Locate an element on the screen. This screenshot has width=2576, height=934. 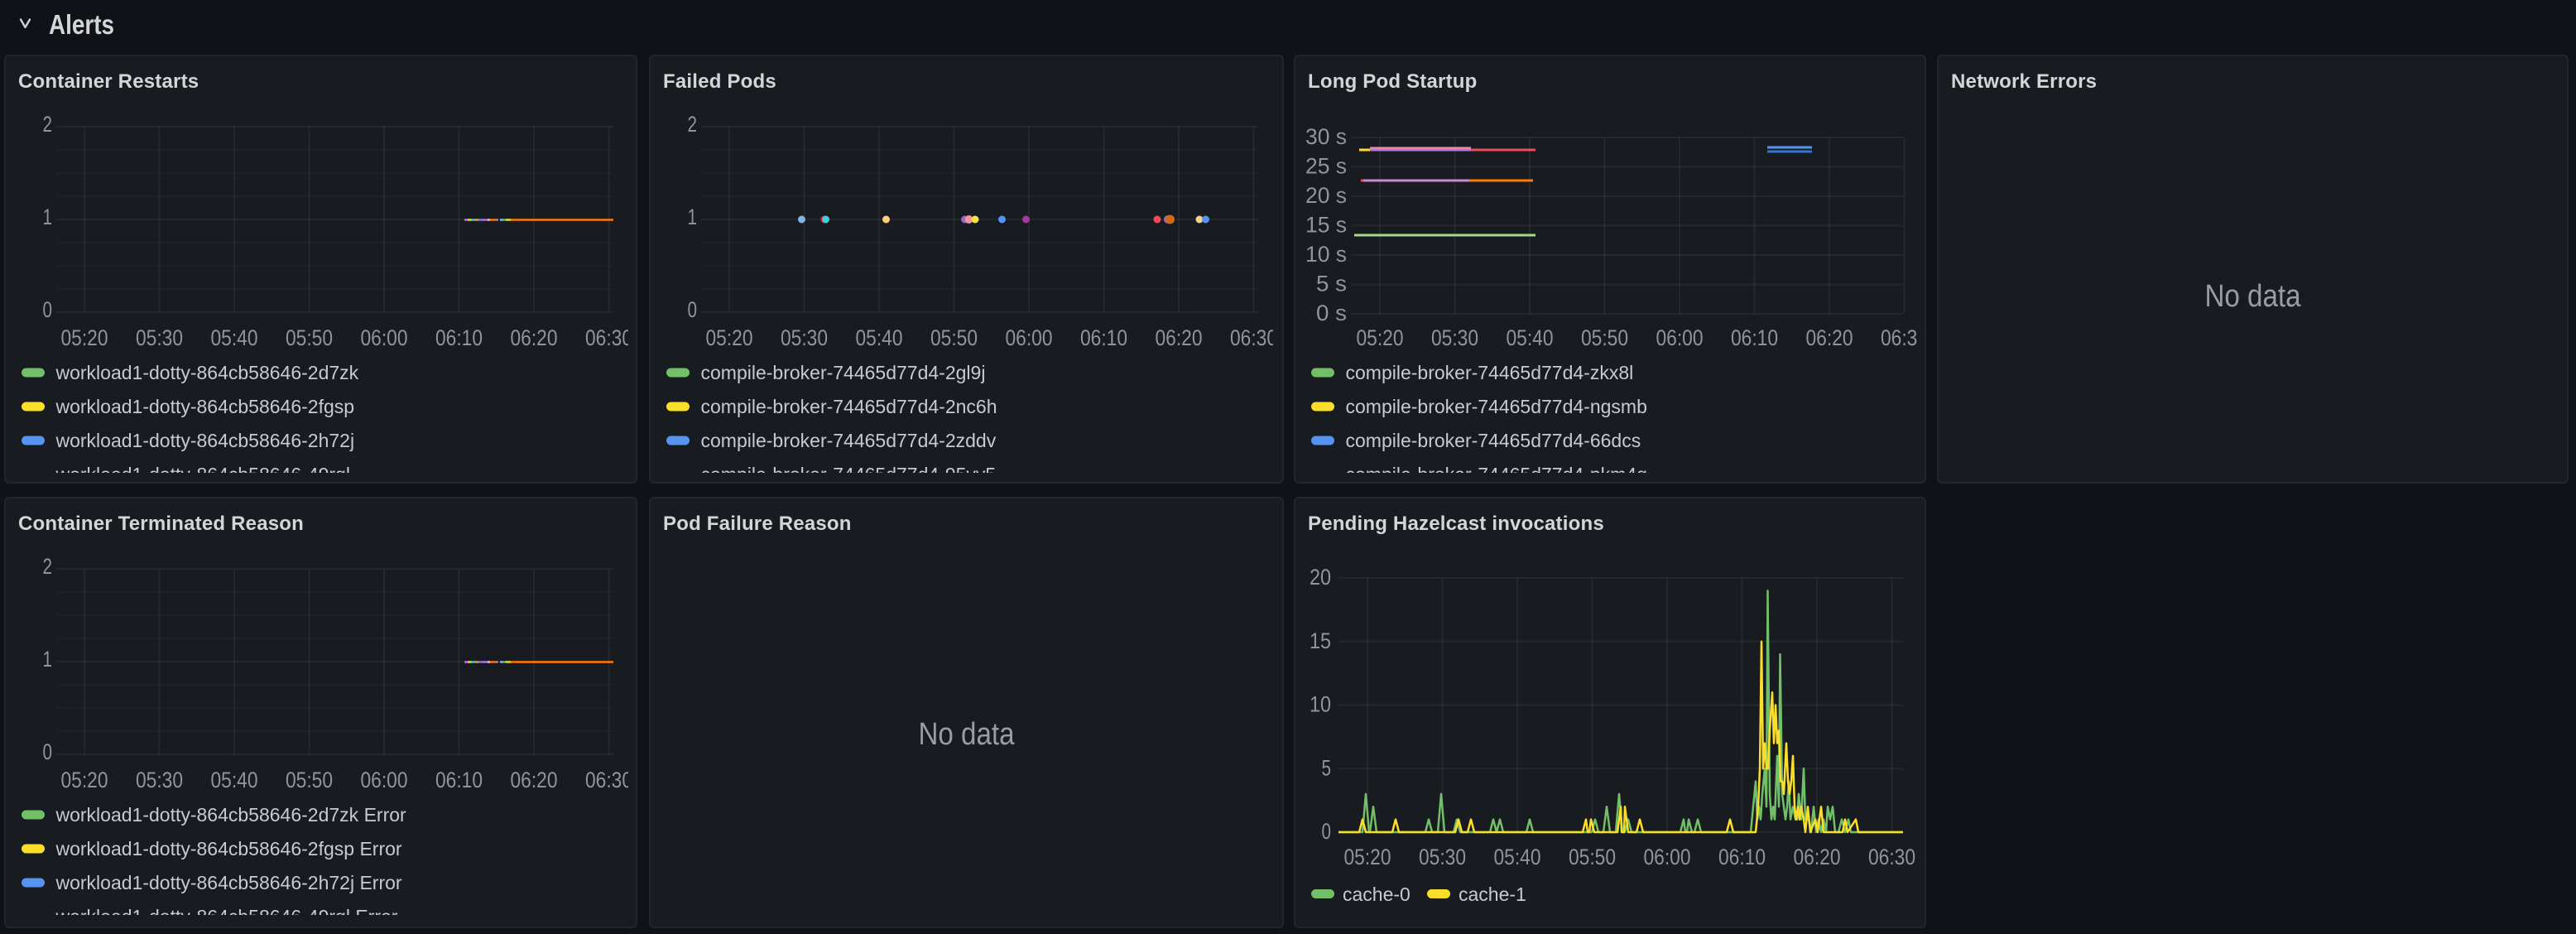
svg-text: Container Restarts is located at coordinates (108, 81).